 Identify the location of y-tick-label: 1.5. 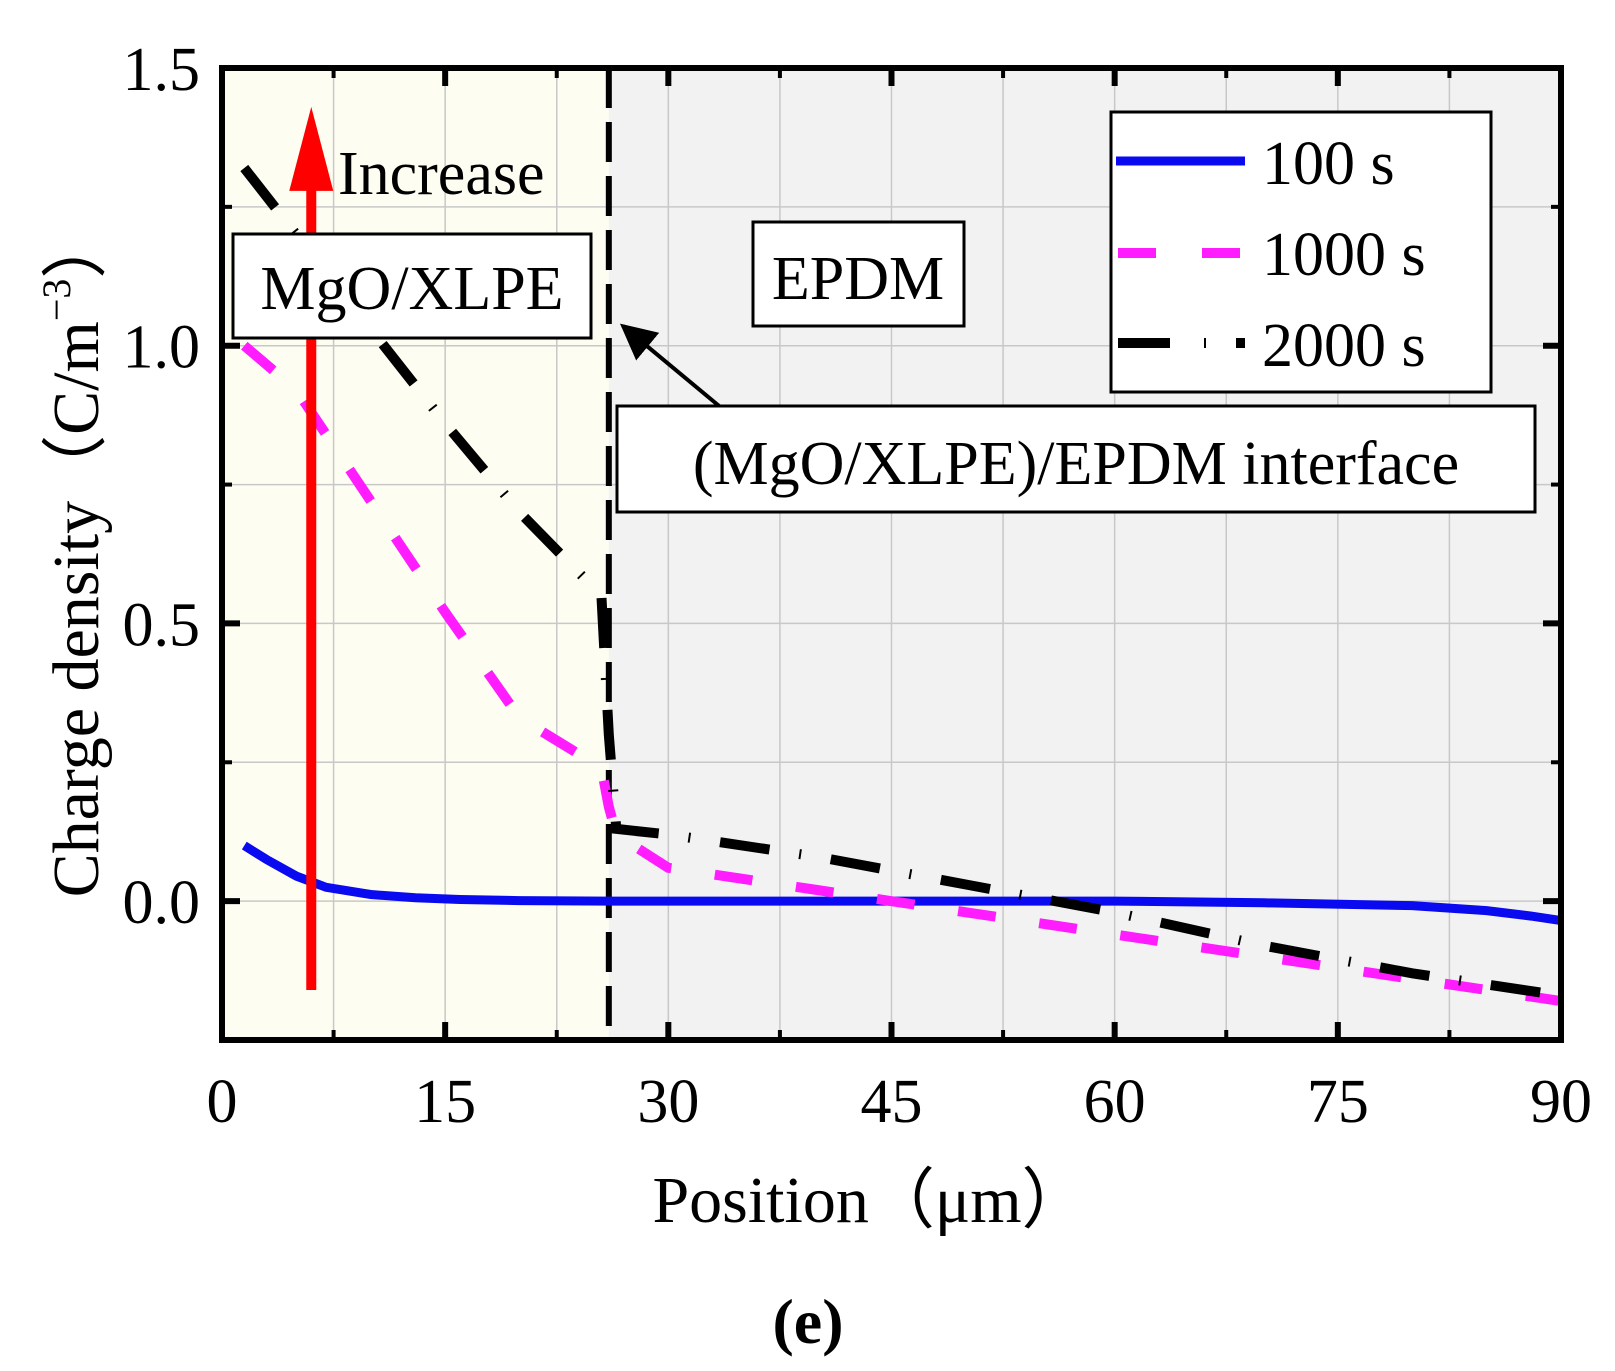
(162, 70).